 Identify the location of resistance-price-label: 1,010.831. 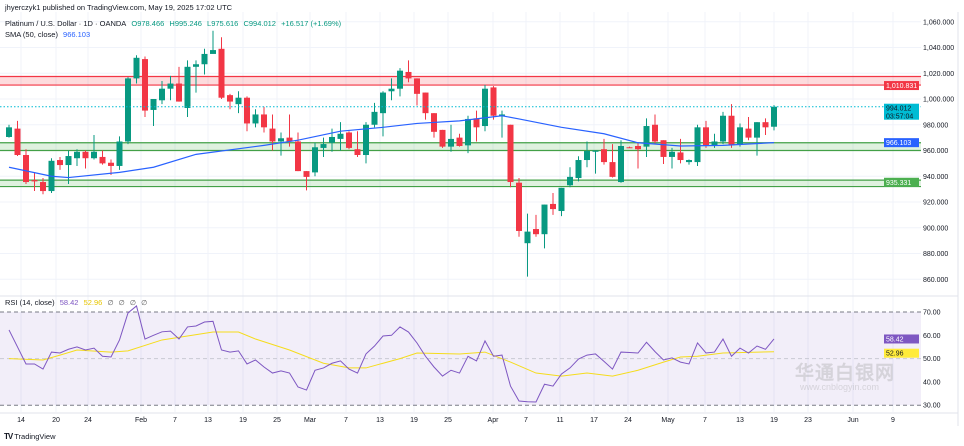
(901, 86).